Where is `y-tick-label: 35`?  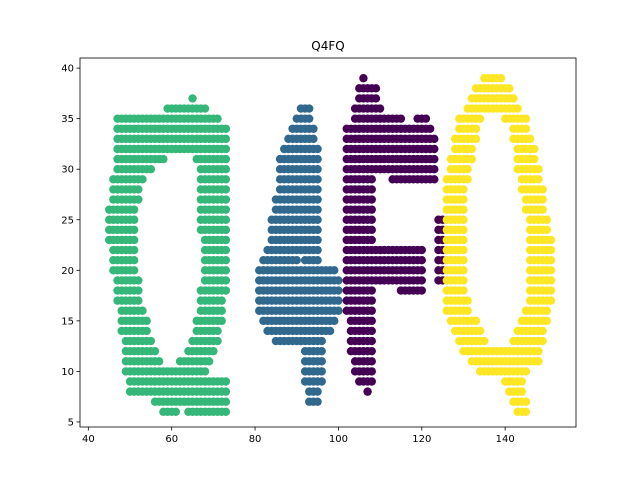 y-tick-label: 35 is located at coordinates (67, 119).